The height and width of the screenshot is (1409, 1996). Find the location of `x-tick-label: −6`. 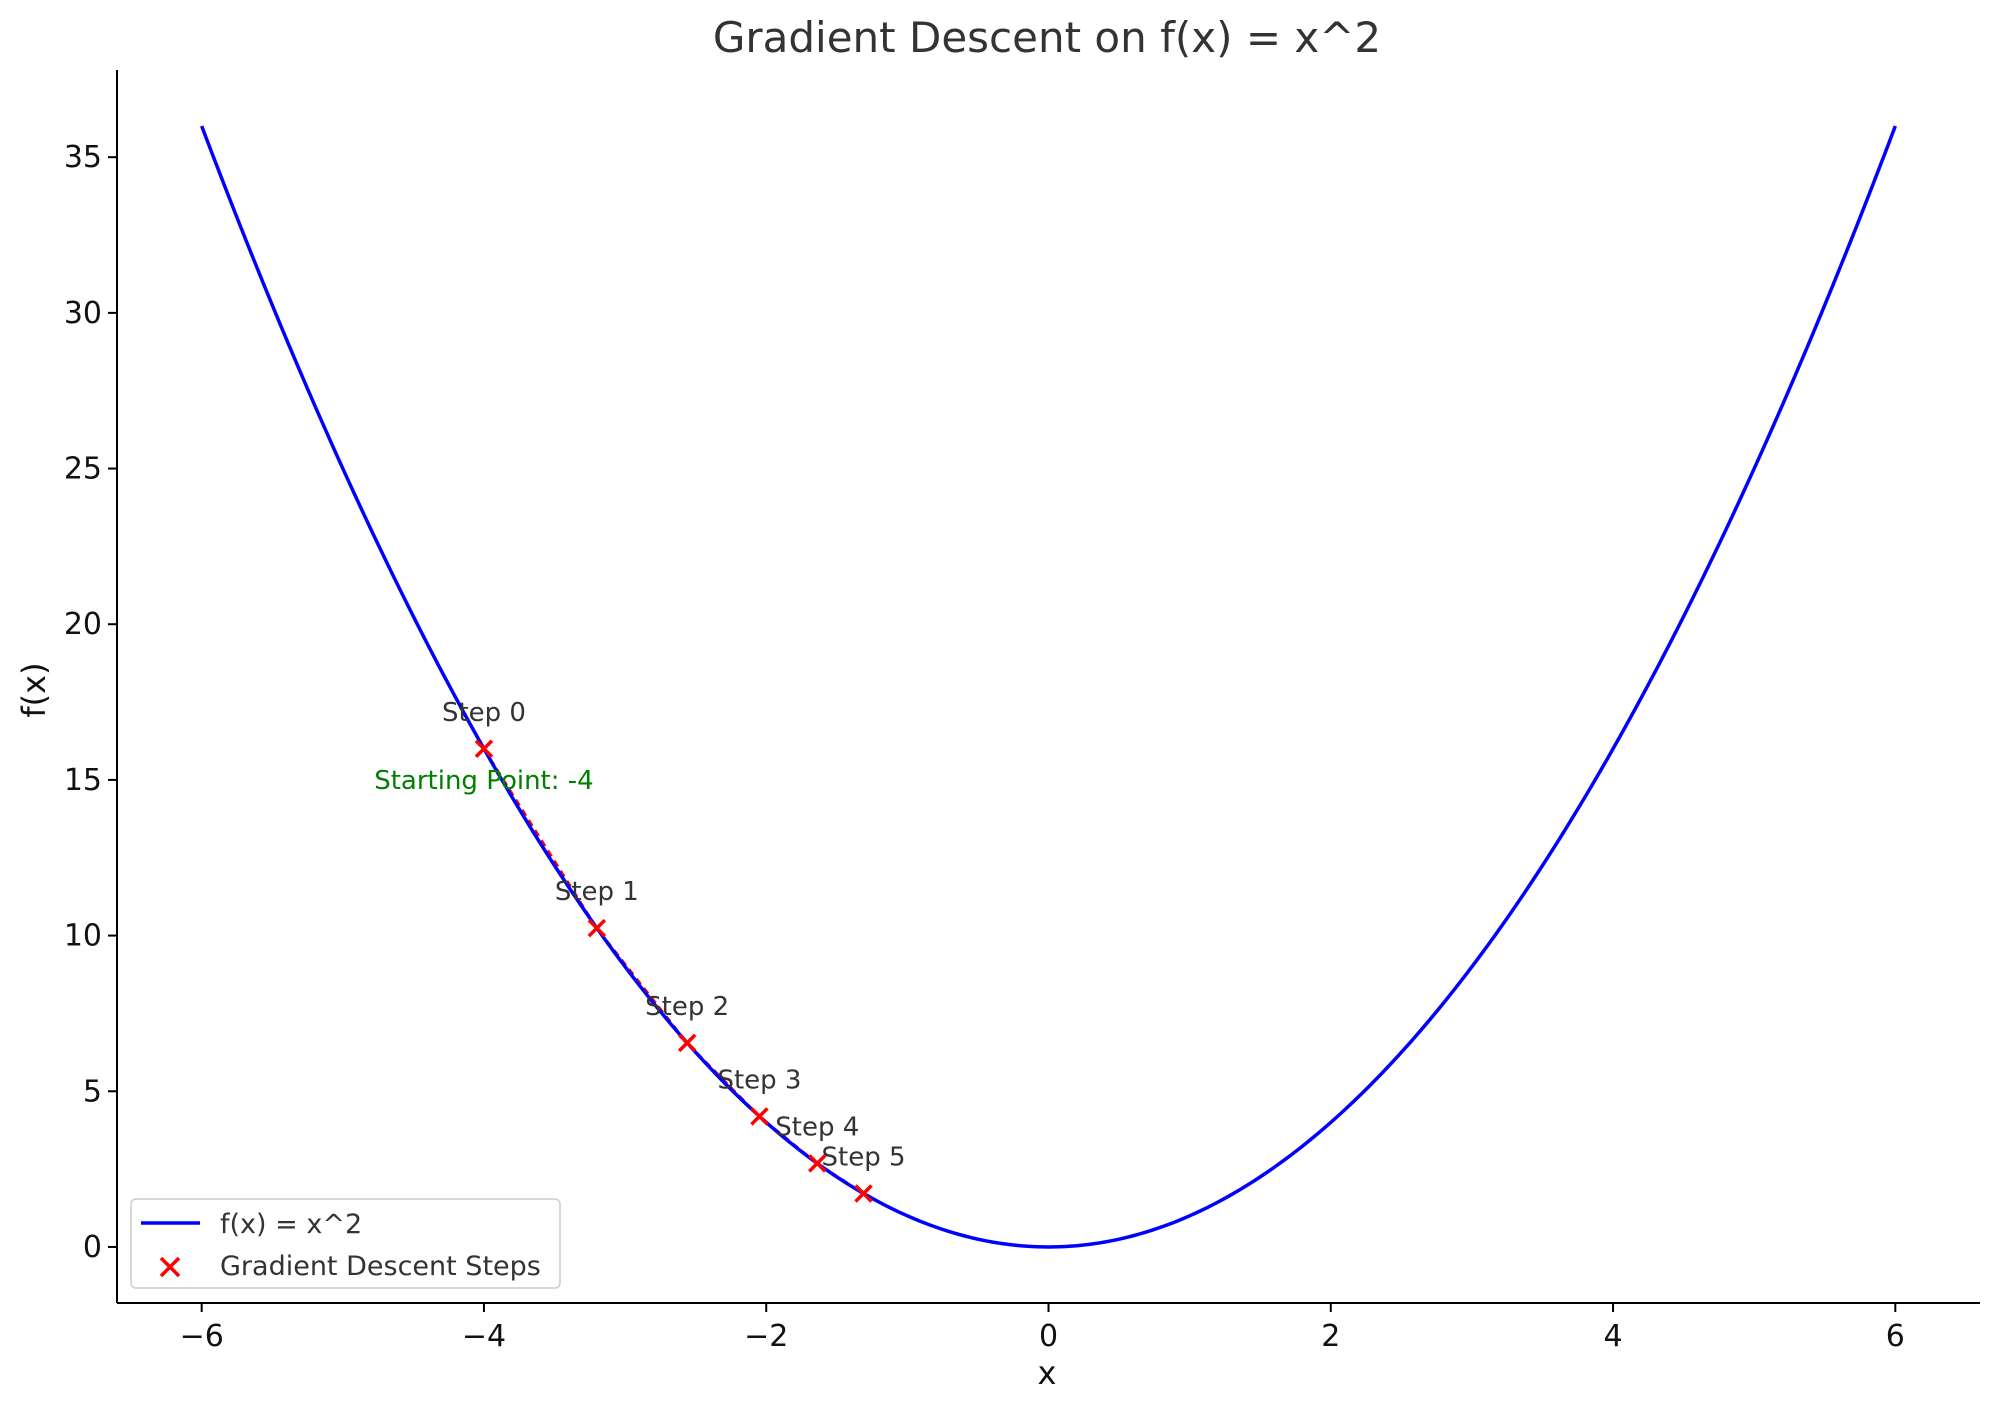

x-tick-label: −6 is located at coordinates (202, 1336).